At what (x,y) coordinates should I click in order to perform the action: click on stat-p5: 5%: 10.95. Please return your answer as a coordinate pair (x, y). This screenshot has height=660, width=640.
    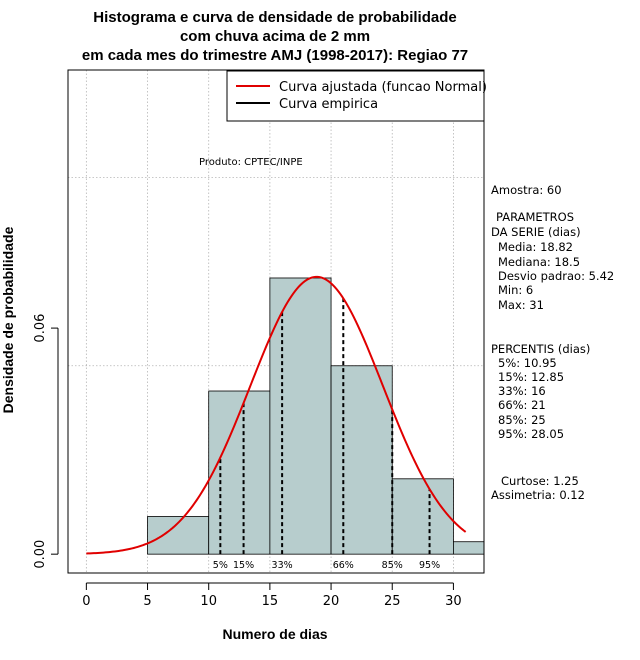
    Looking at the image, I should click on (527, 363).